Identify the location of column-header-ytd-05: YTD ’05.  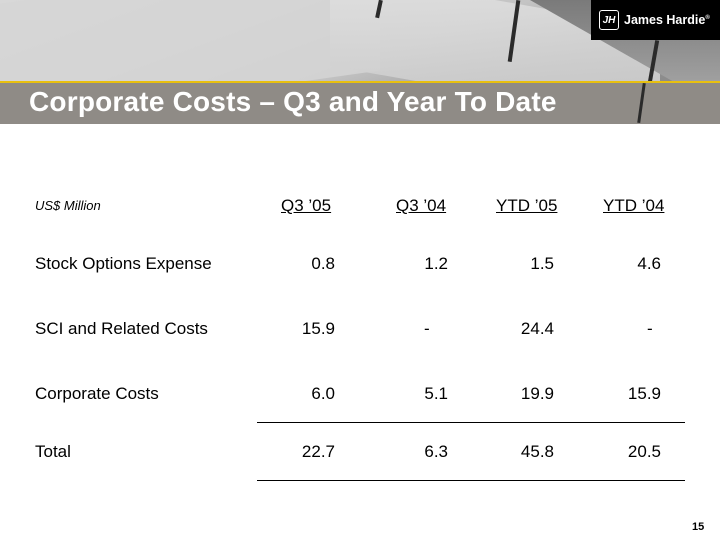
(527, 205).